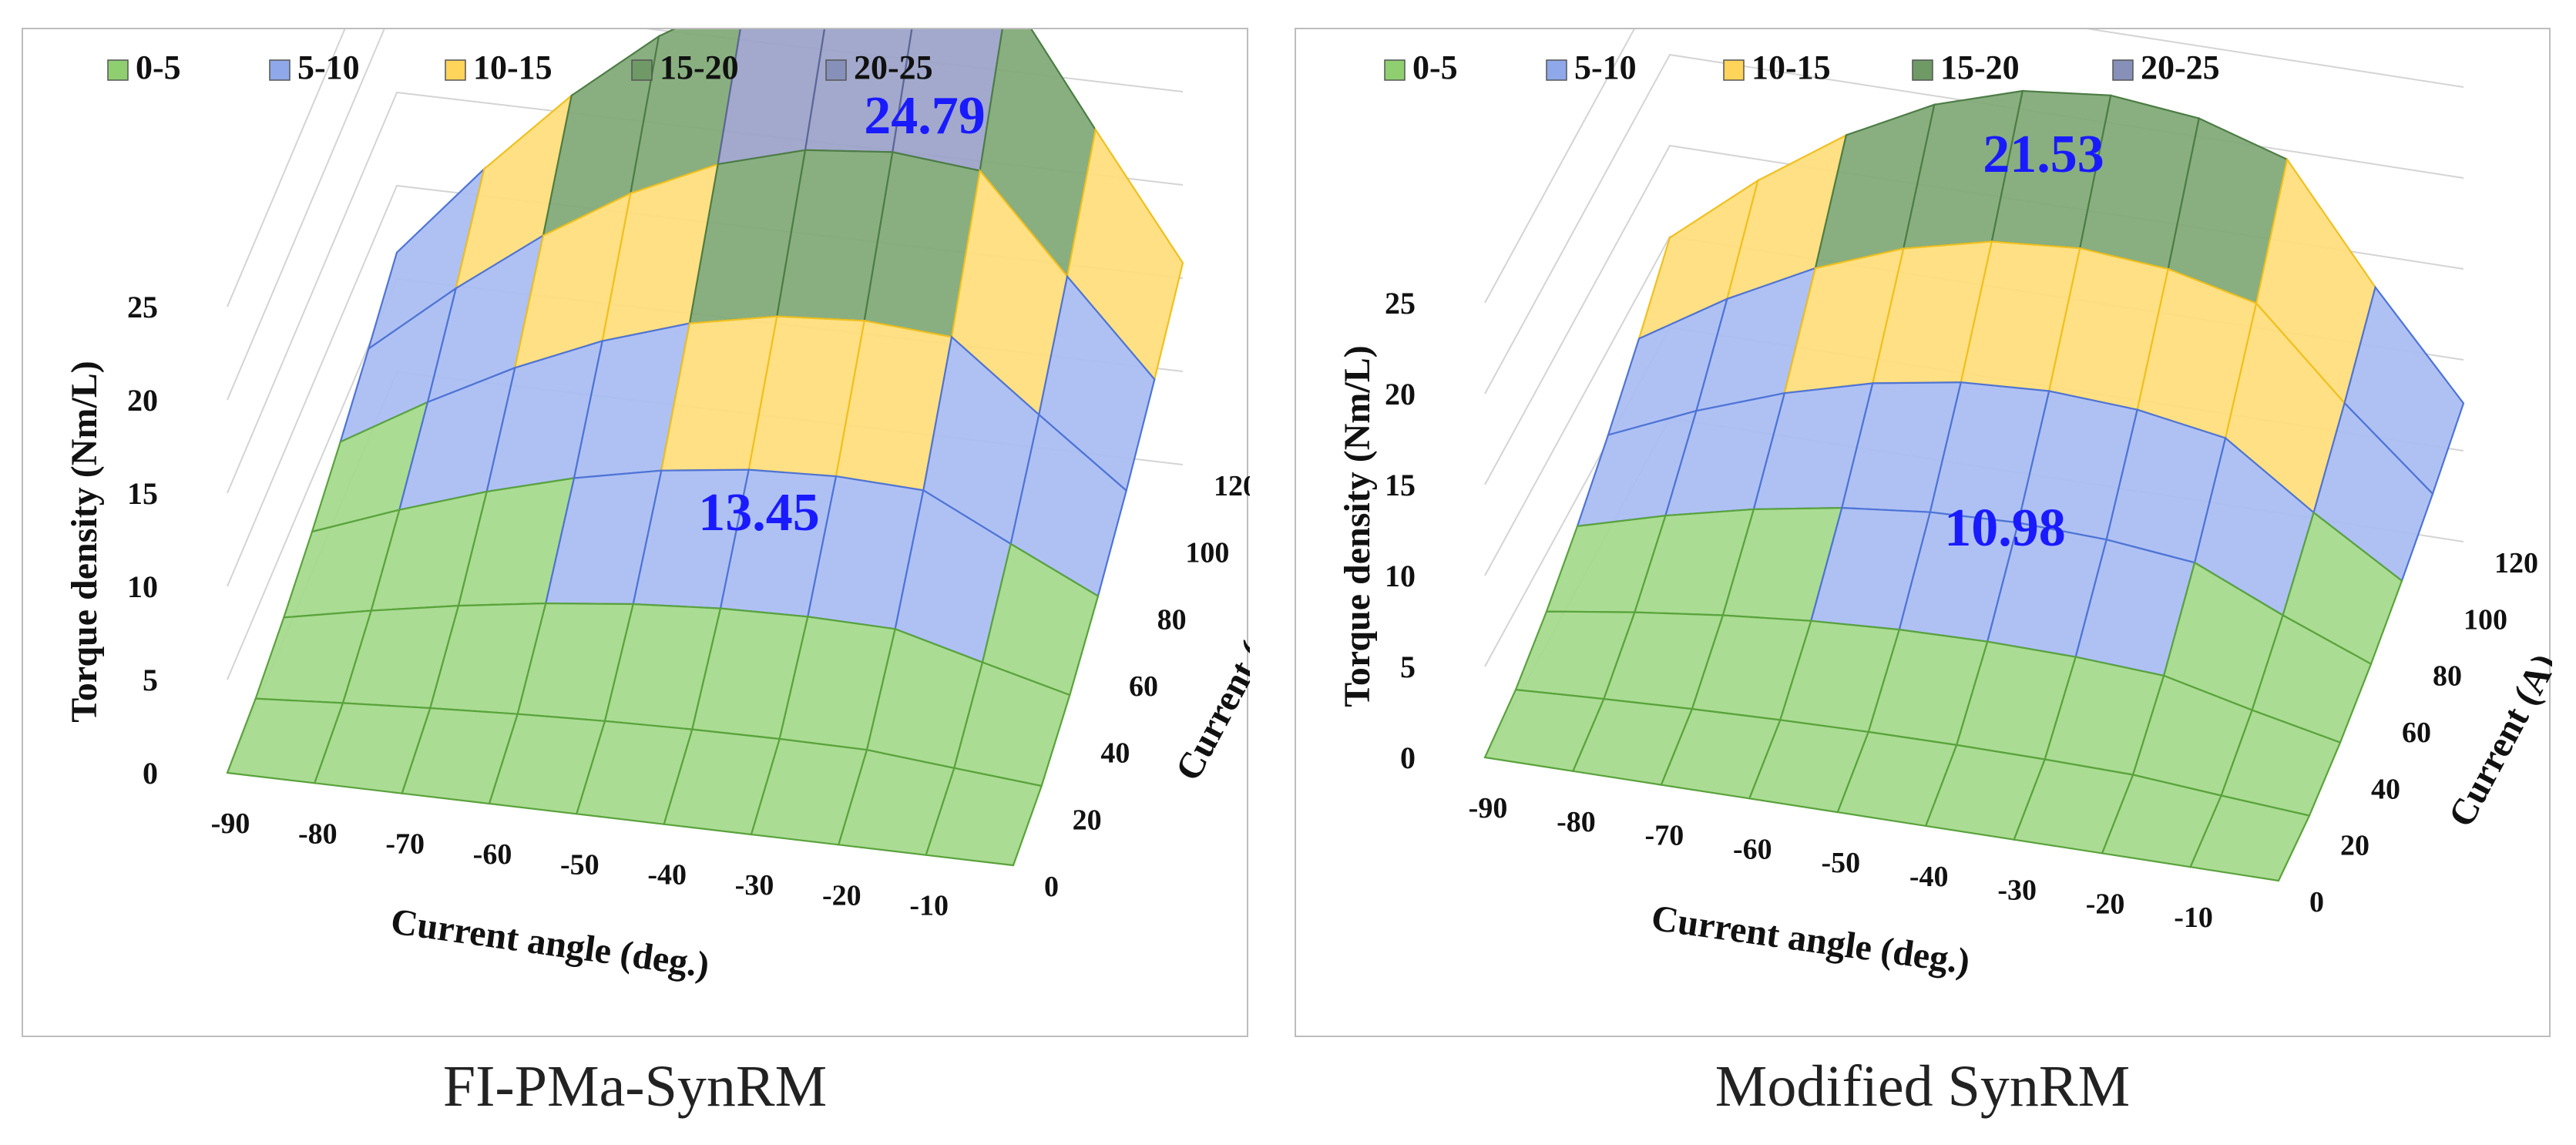 The width and height of the screenshot is (2576, 1145). I want to click on y-axis: 0 20 40 60 80 100 120, so click(1147, 686).